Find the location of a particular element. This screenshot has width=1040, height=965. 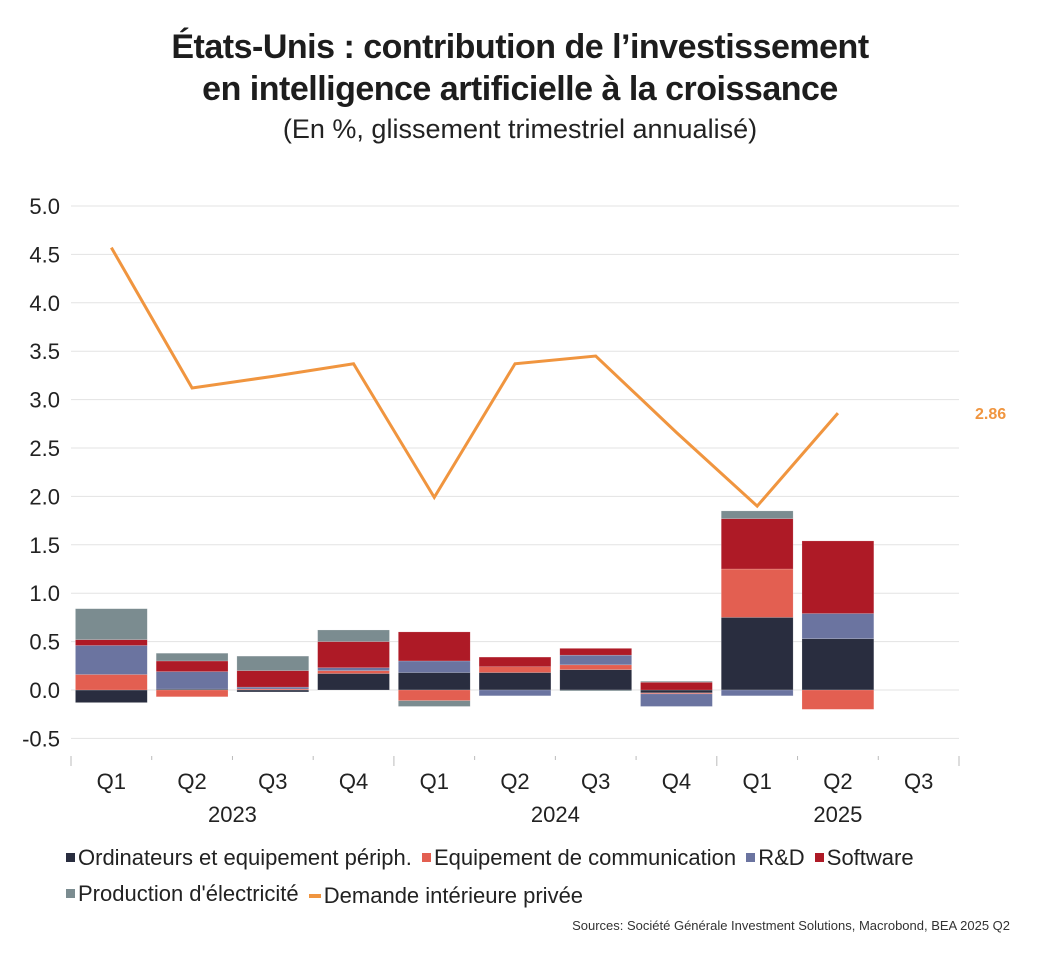

legend-item-ordinateurs: Ordinateurs et equipement périph. is located at coordinates (239, 858).